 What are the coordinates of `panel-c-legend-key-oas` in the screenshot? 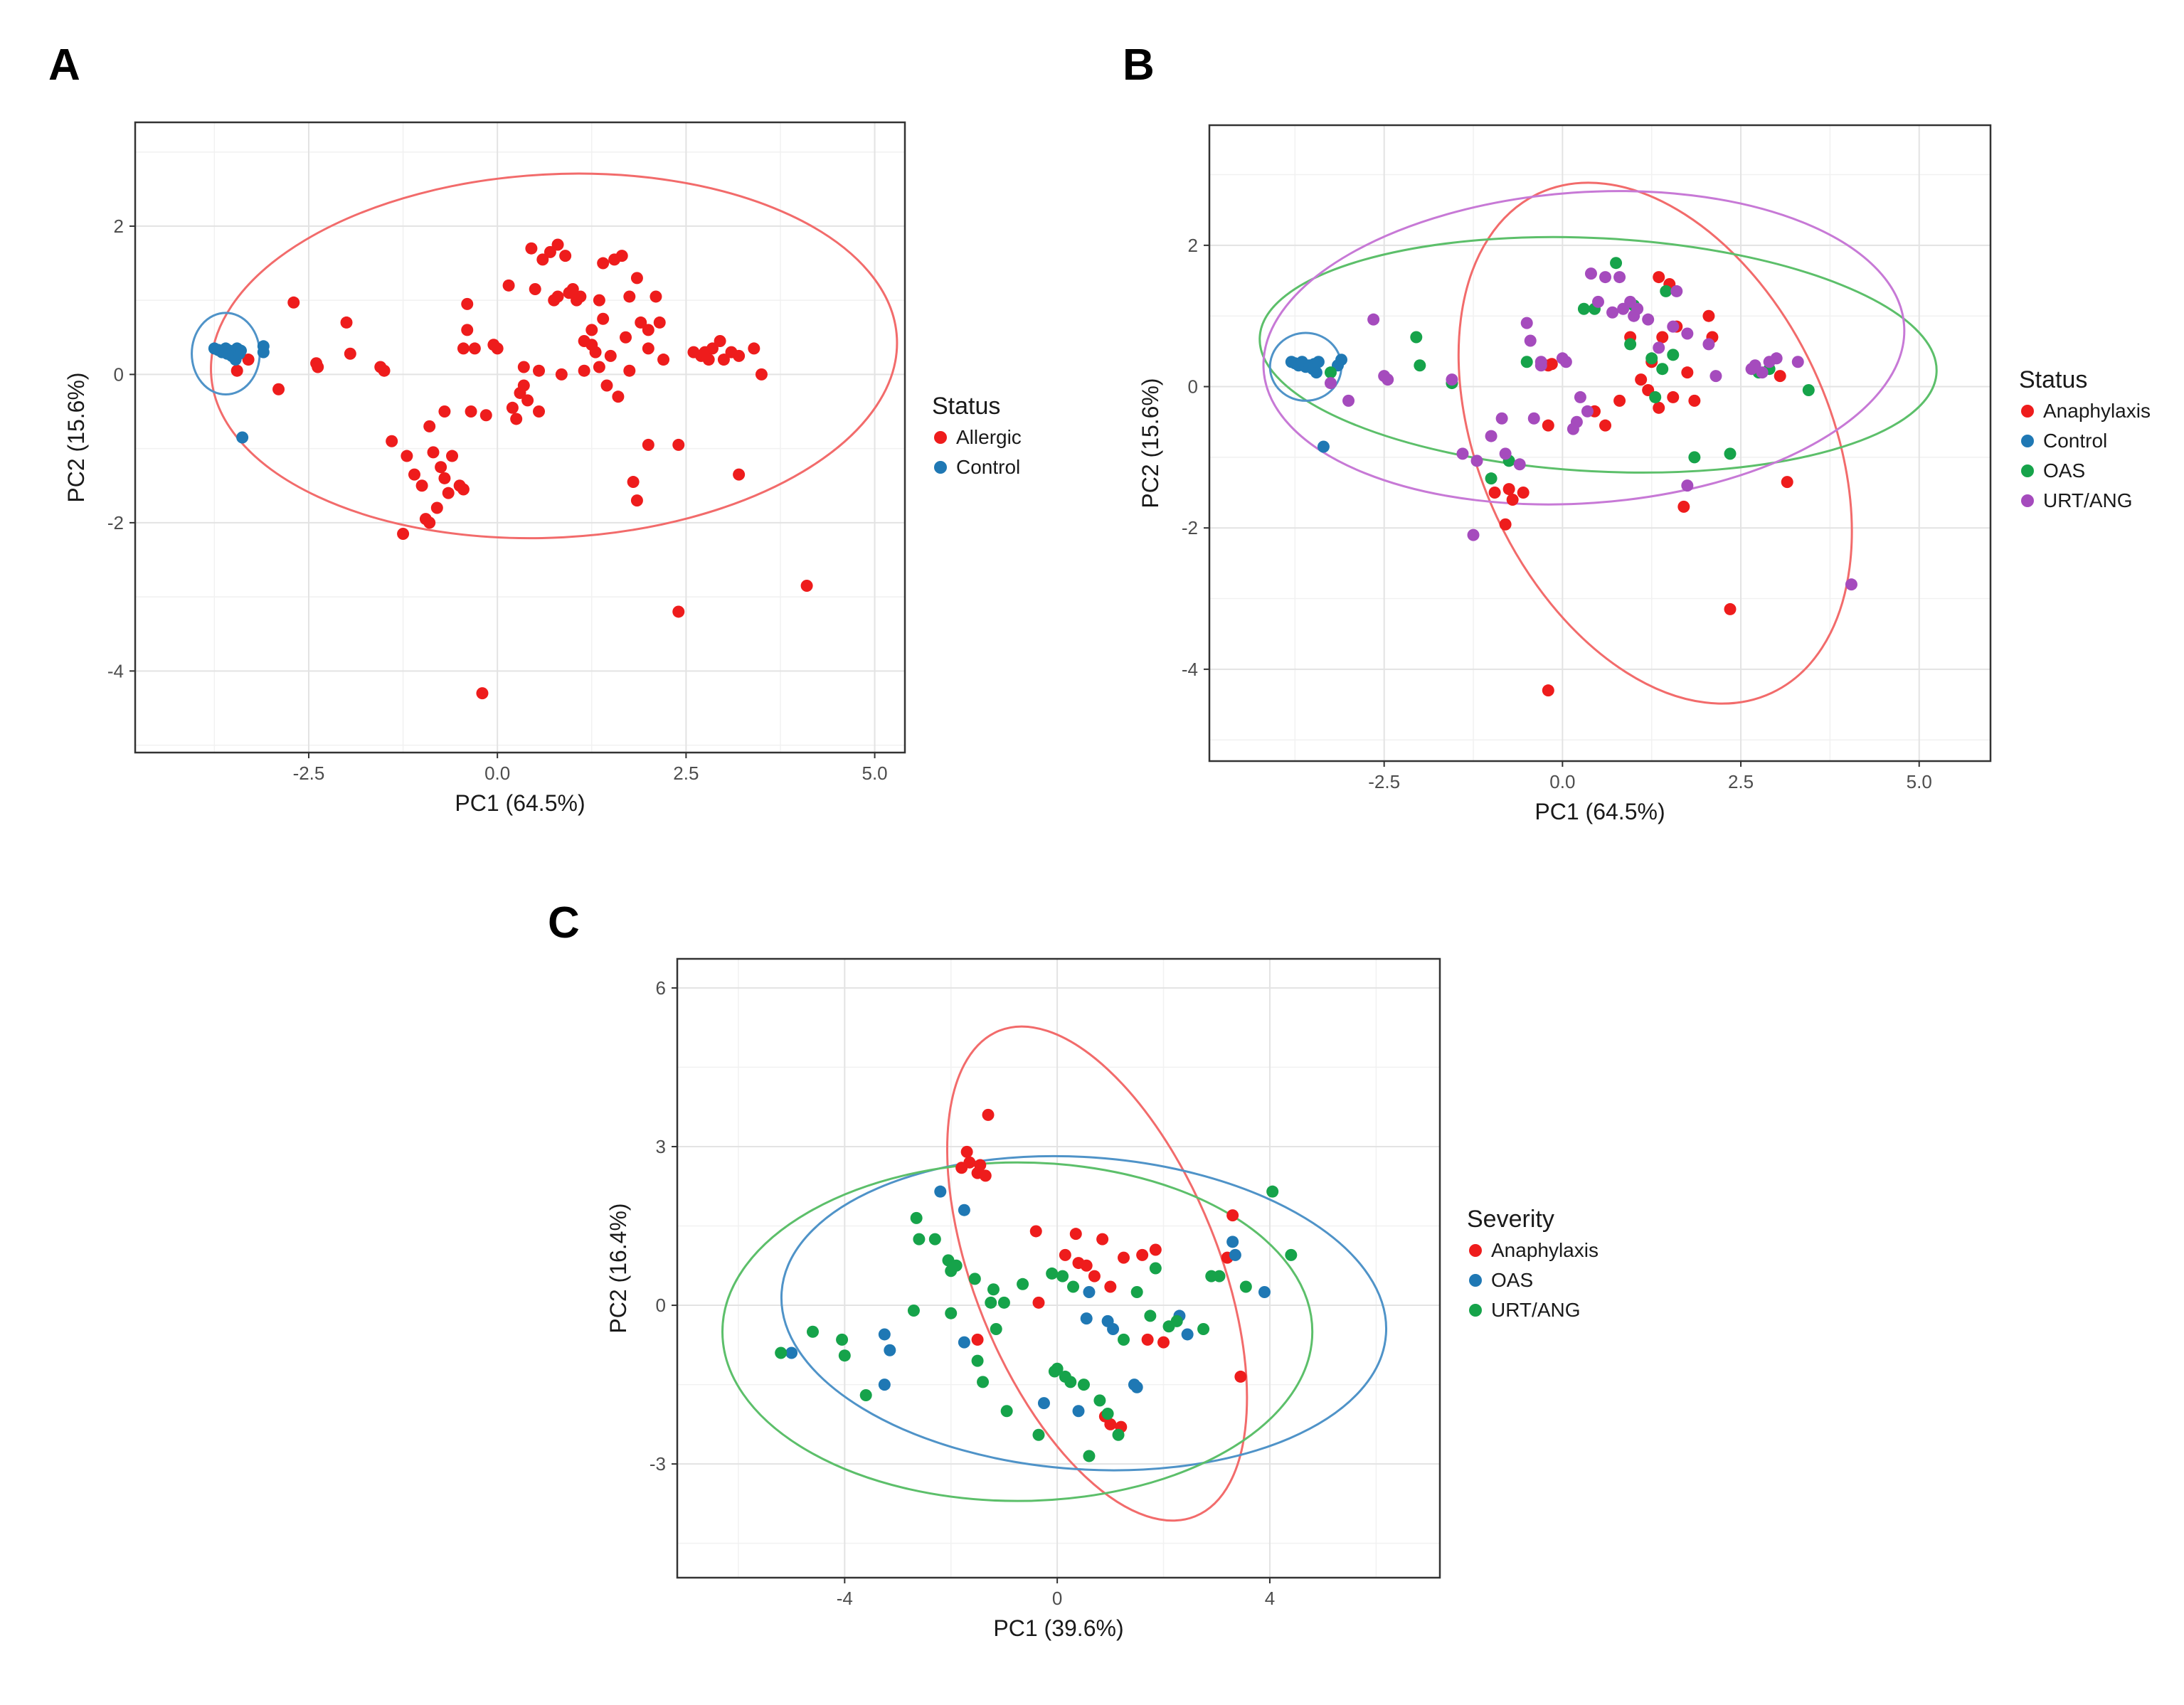 It's located at (1475, 1280).